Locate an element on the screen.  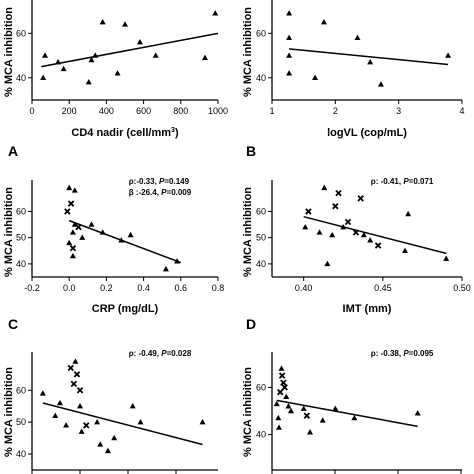
x-tick-label: 0 is located at coordinates (31, 111).